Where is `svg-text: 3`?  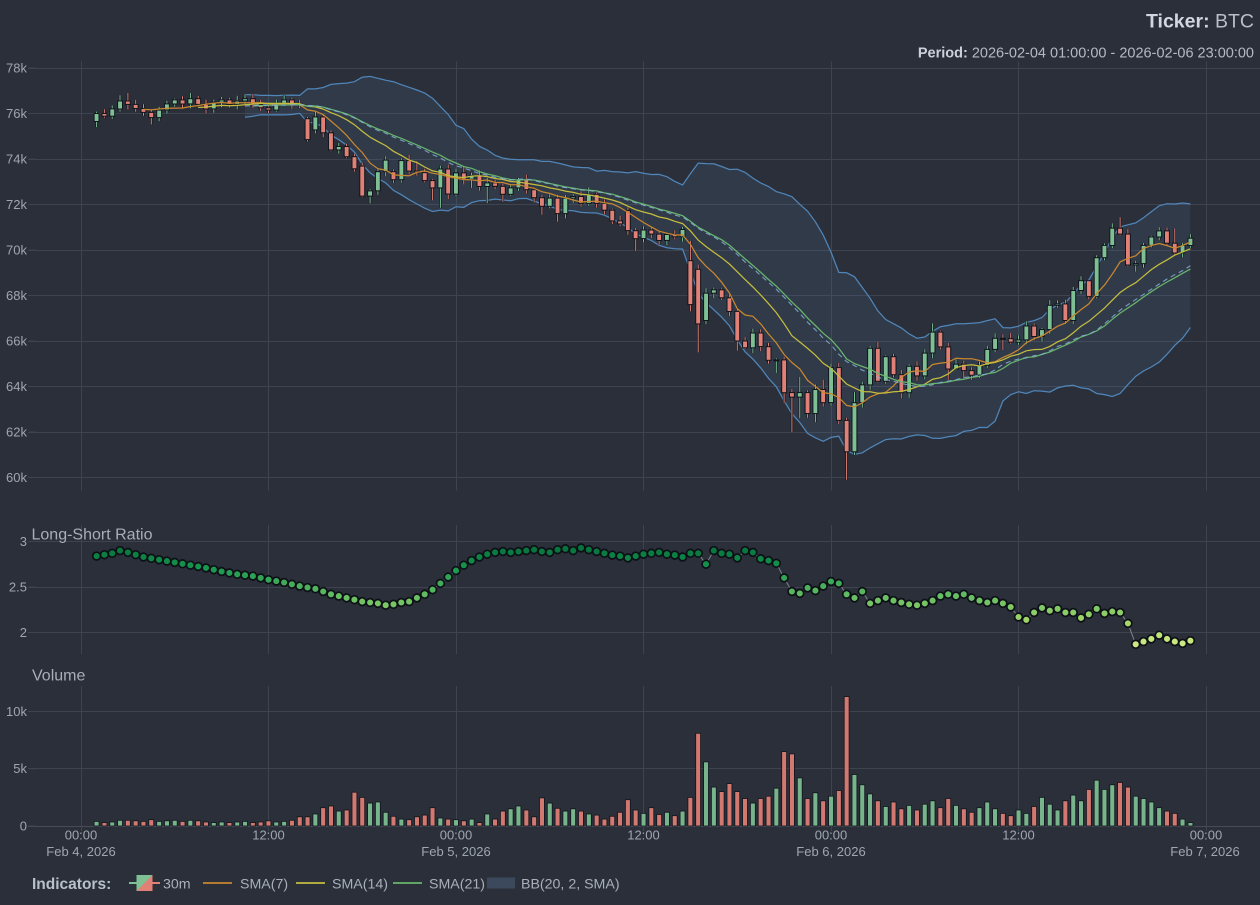 svg-text: 3 is located at coordinates (23, 541).